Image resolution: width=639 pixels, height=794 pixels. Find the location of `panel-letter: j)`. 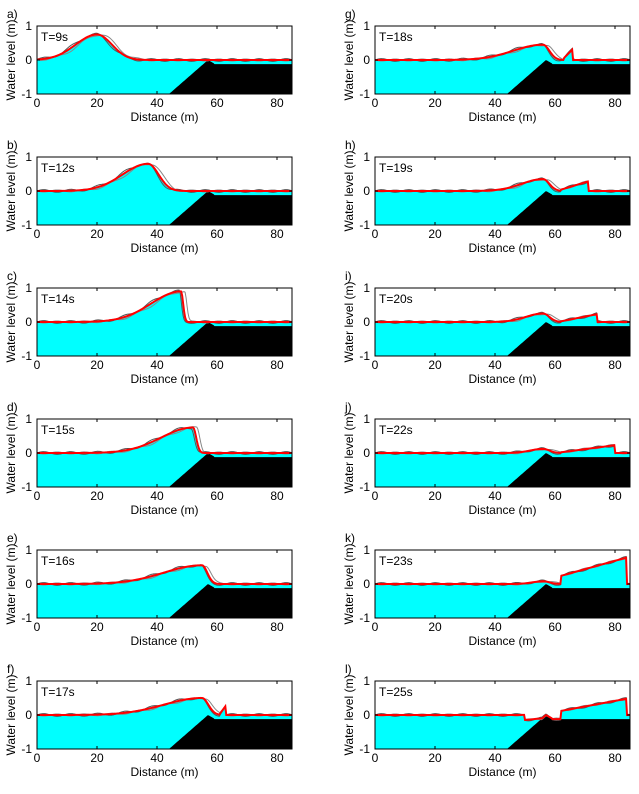

panel-letter: j) is located at coordinates (348, 407).